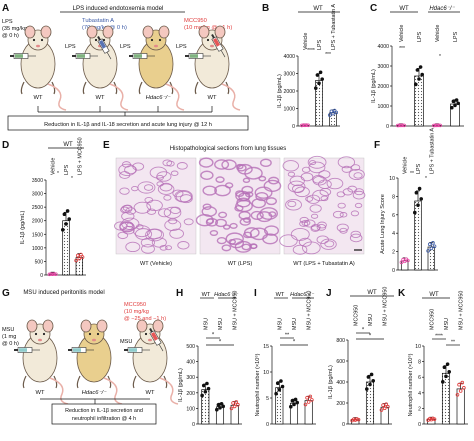 The height and width of the screenshot is (441, 474). I want to click on panel-letter: B, so click(265, 8).